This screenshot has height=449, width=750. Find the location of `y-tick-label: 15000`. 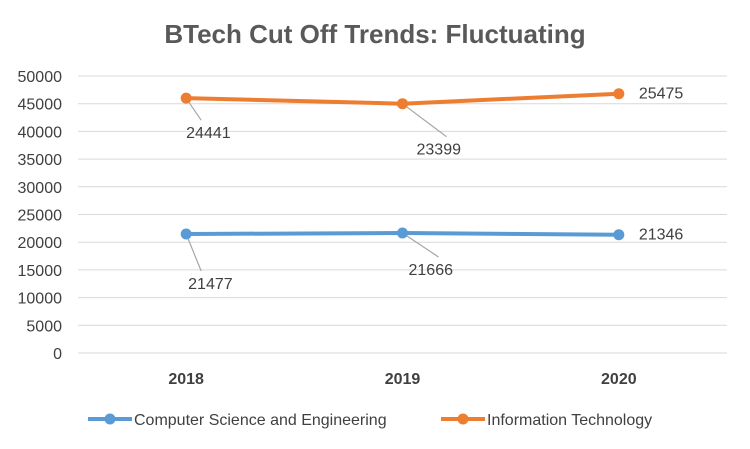

y-tick-label: 15000 is located at coordinates (40, 271).